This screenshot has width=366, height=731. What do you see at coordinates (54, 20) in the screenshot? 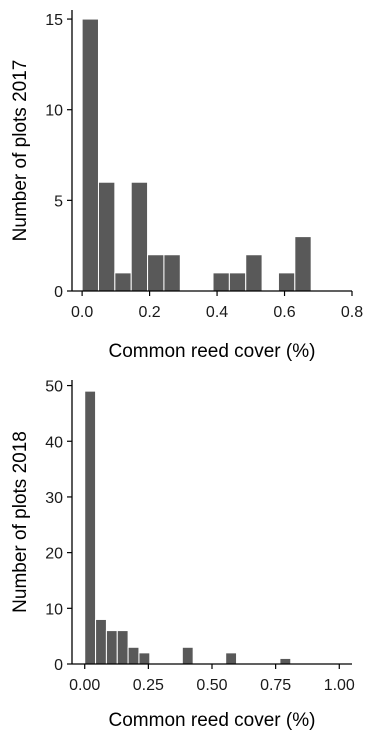
I see `y-tick-label-2017-3: 15` at bounding box center [54, 20].